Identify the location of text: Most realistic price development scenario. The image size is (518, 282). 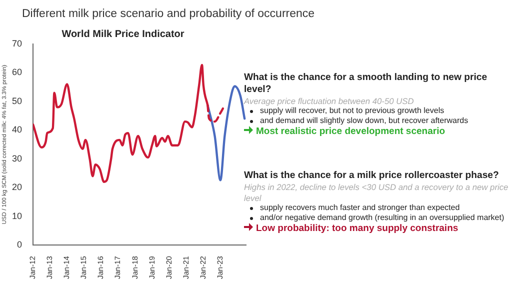
(350, 132).